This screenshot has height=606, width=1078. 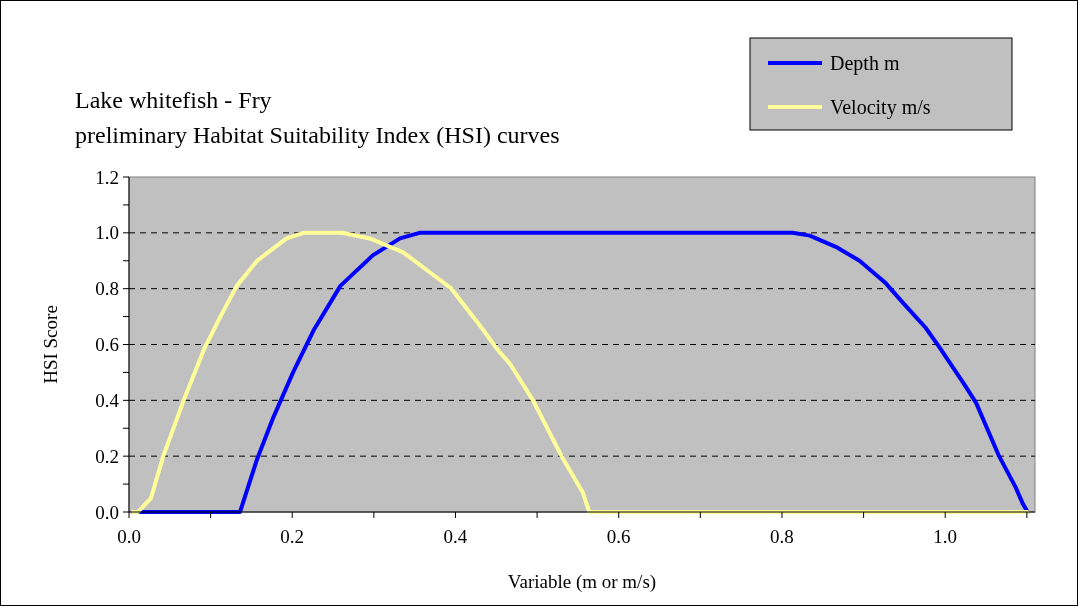 I want to click on x-tick-label: 0.0, so click(x=129, y=536).